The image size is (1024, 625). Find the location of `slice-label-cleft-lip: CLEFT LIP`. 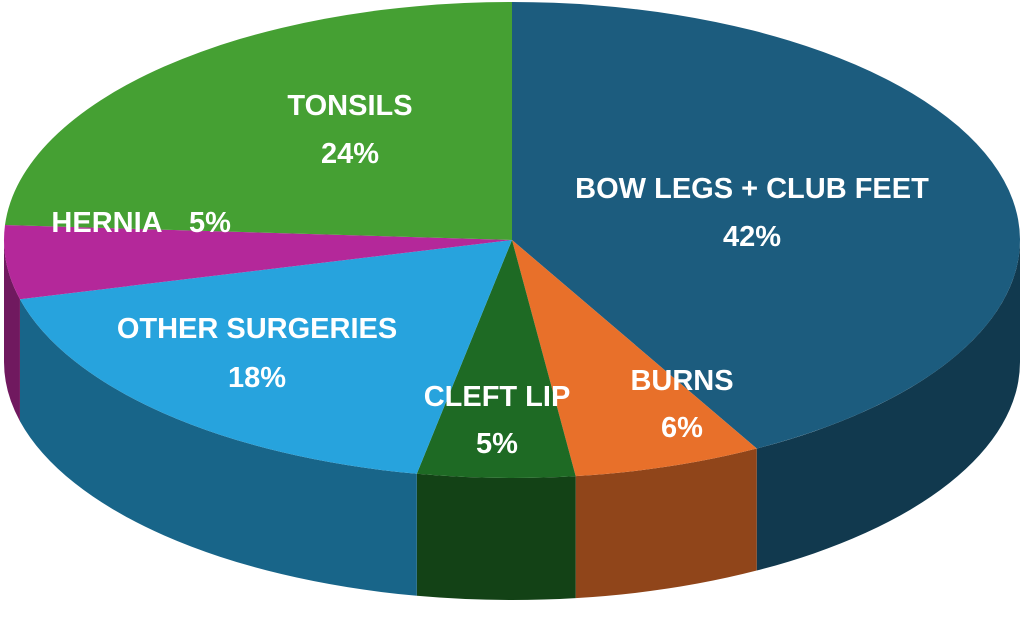

slice-label-cleft-lip: CLEFT LIP is located at coordinates (497, 397).